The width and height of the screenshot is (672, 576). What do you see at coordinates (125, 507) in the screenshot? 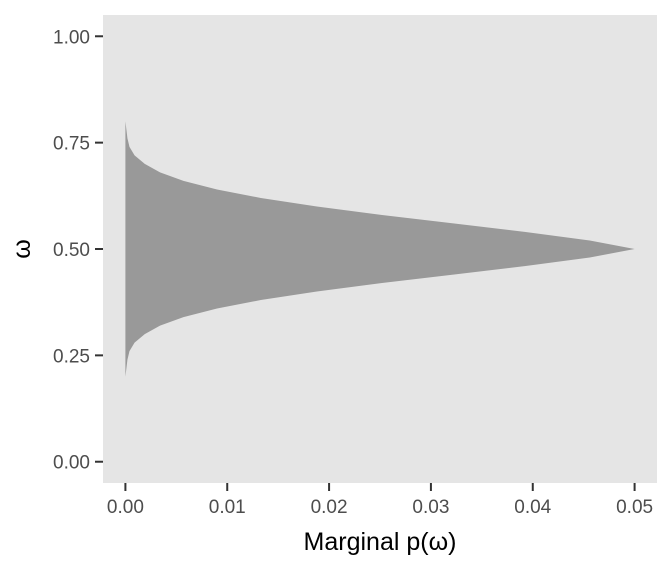
I see `x-tick-label: 0.00` at bounding box center [125, 507].